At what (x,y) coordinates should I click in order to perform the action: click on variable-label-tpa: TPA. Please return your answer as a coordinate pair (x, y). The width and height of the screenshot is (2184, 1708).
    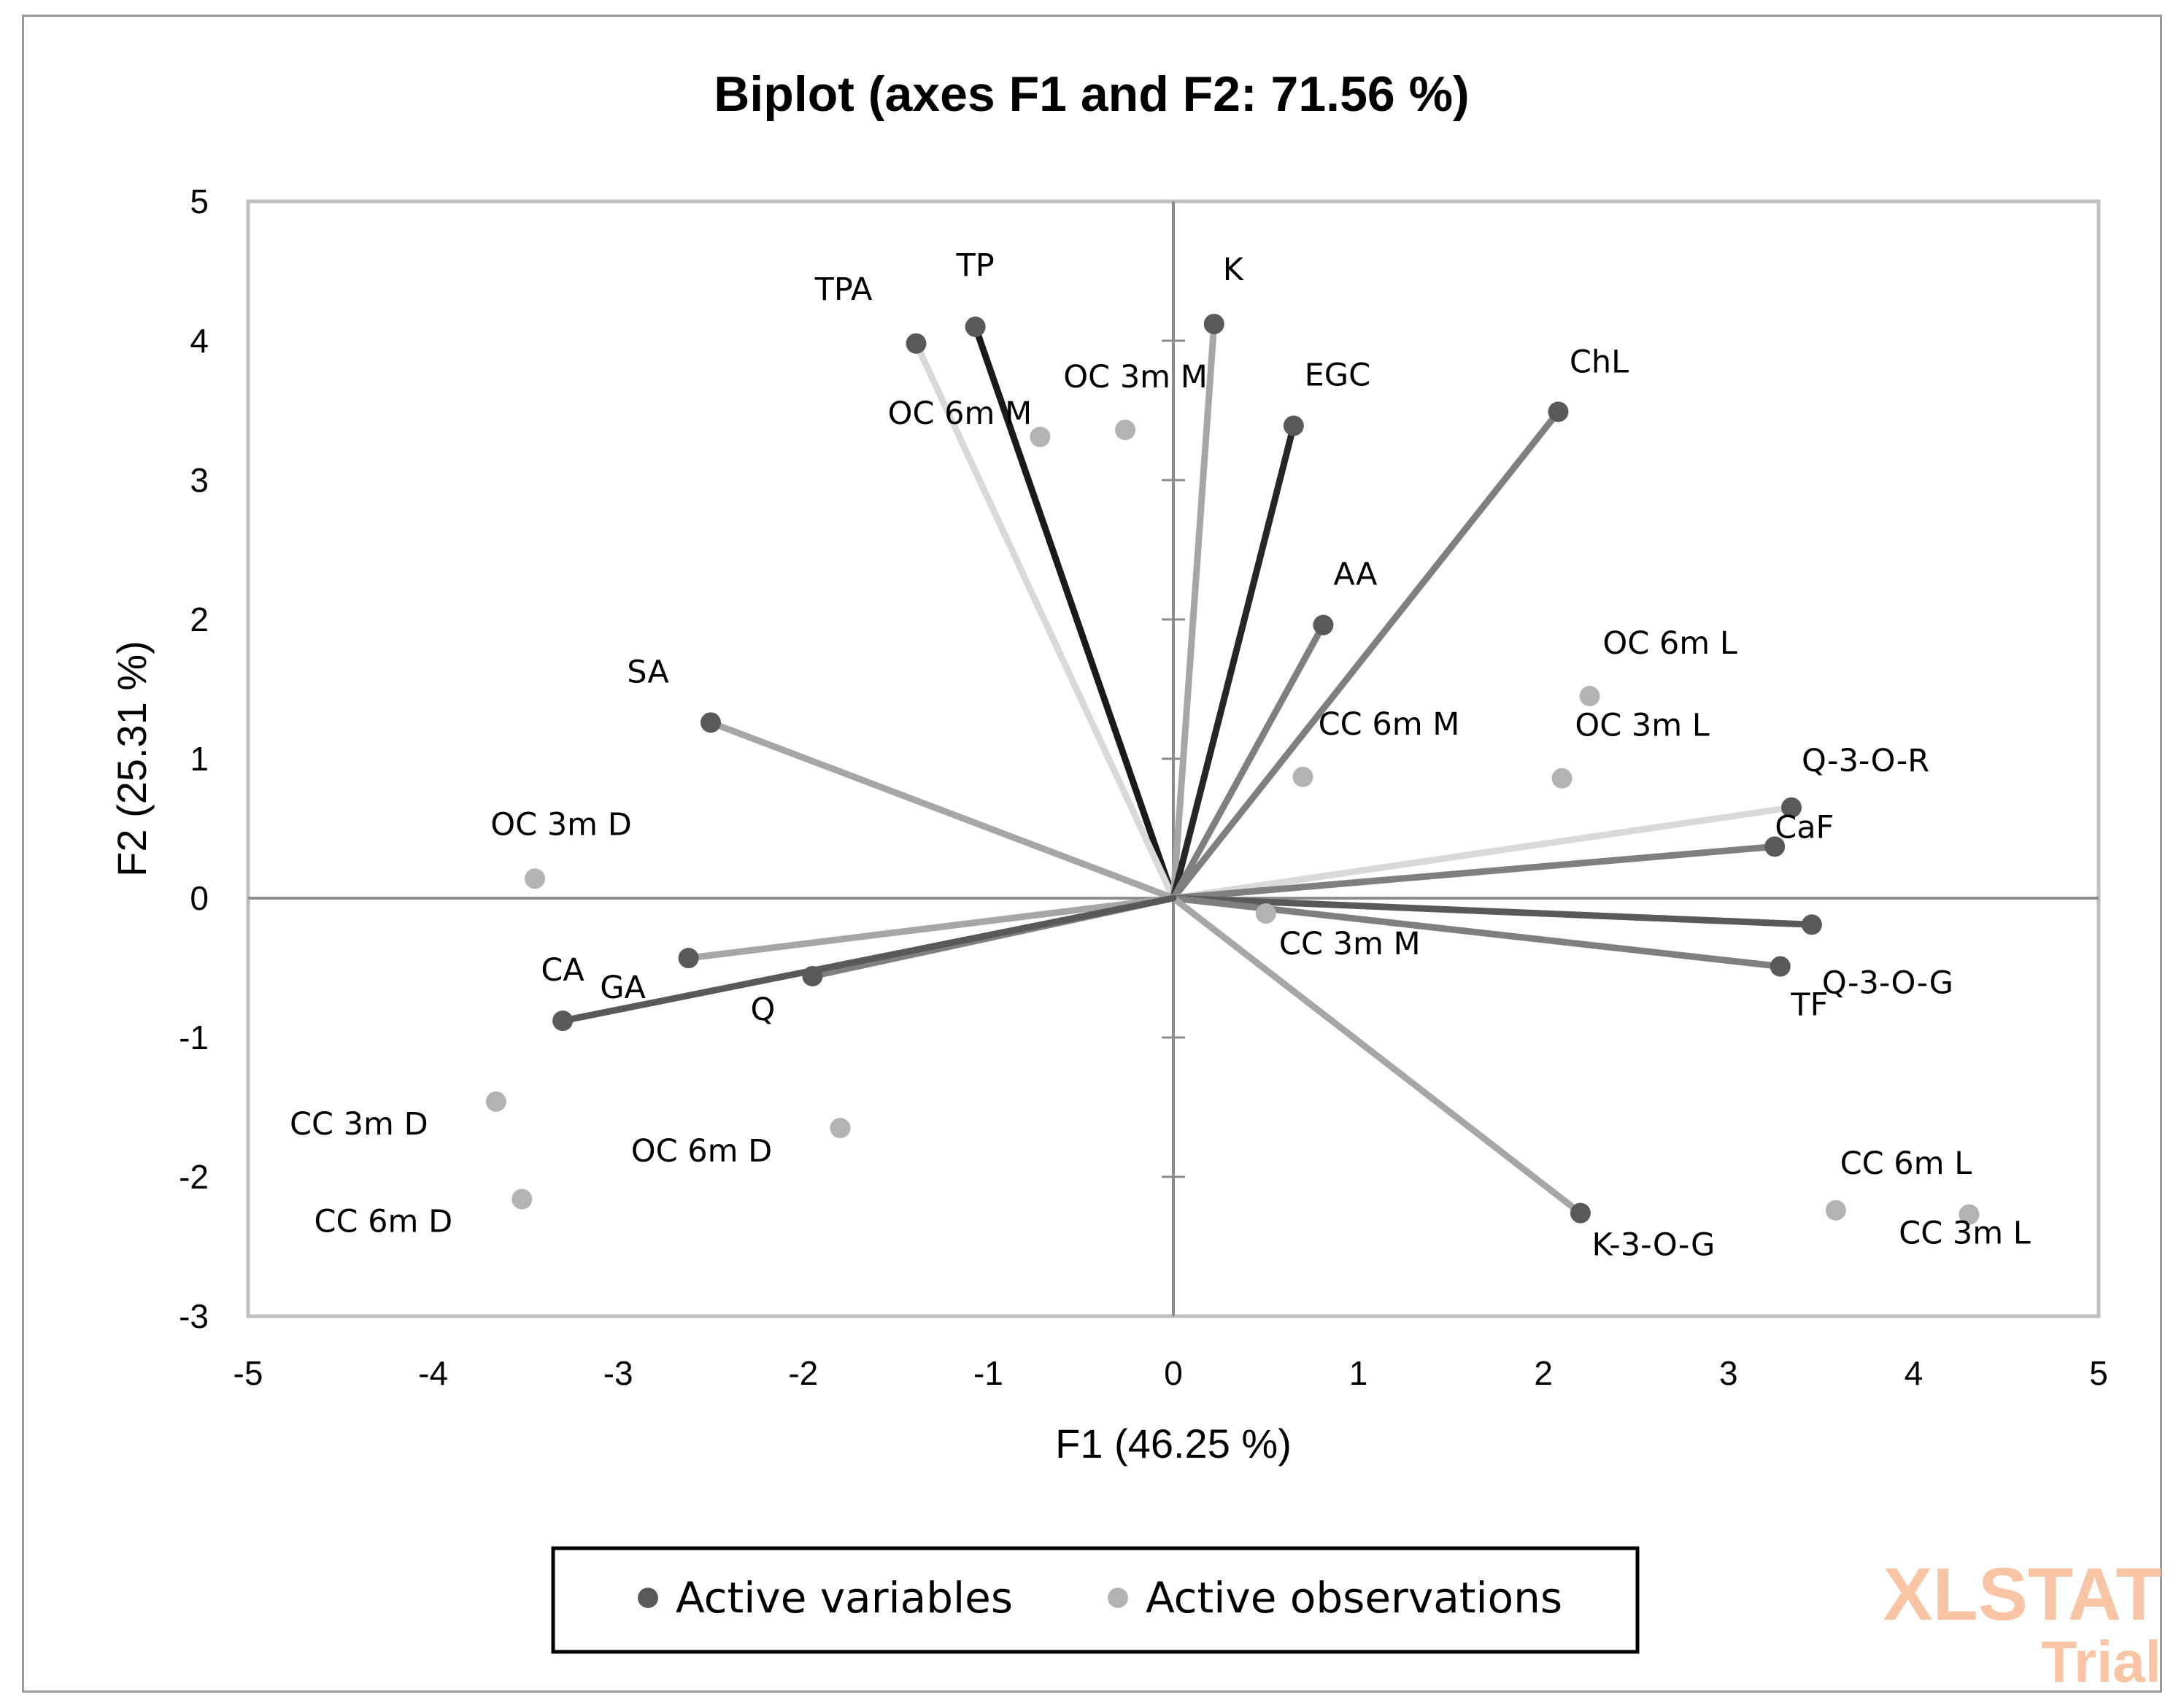
    Looking at the image, I should click on (843, 289).